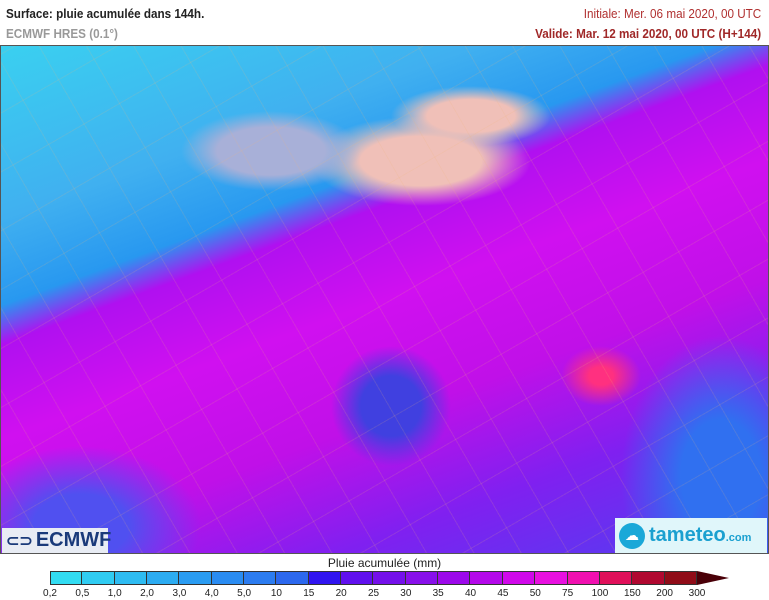 This screenshot has width=769, height=600. What do you see at coordinates (147, 593) in the screenshot?
I see `legend-label: 2,0` at bounding box center [147, 593].